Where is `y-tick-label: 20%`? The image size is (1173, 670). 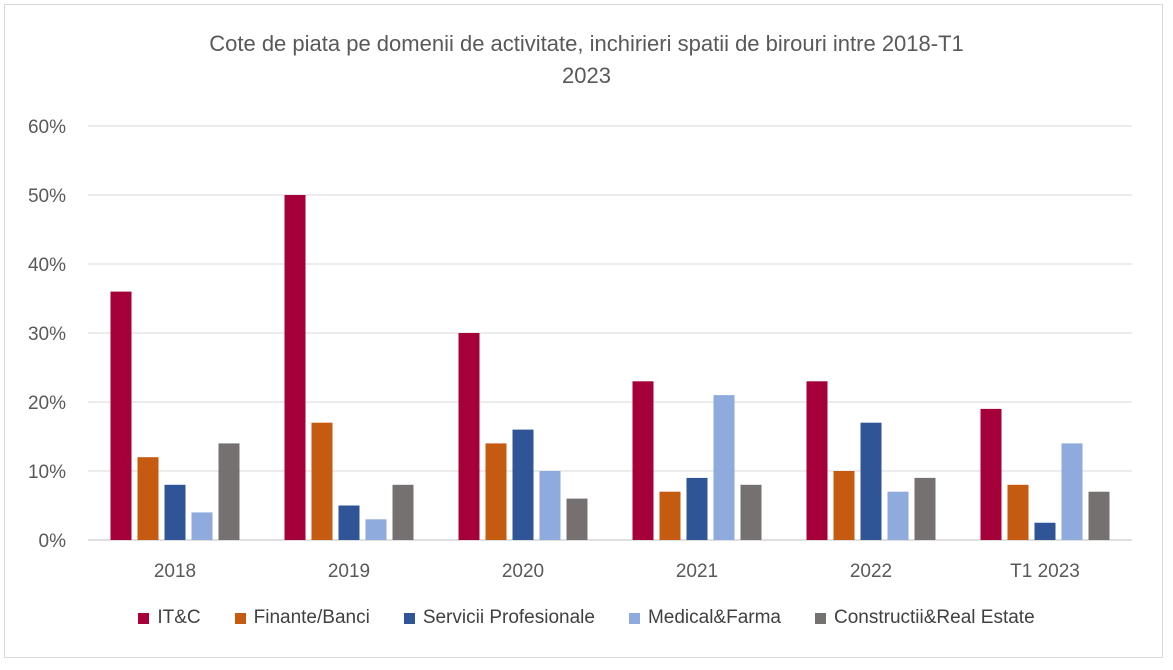
y-tick-label: 20% is located at coordinates (47, 403).